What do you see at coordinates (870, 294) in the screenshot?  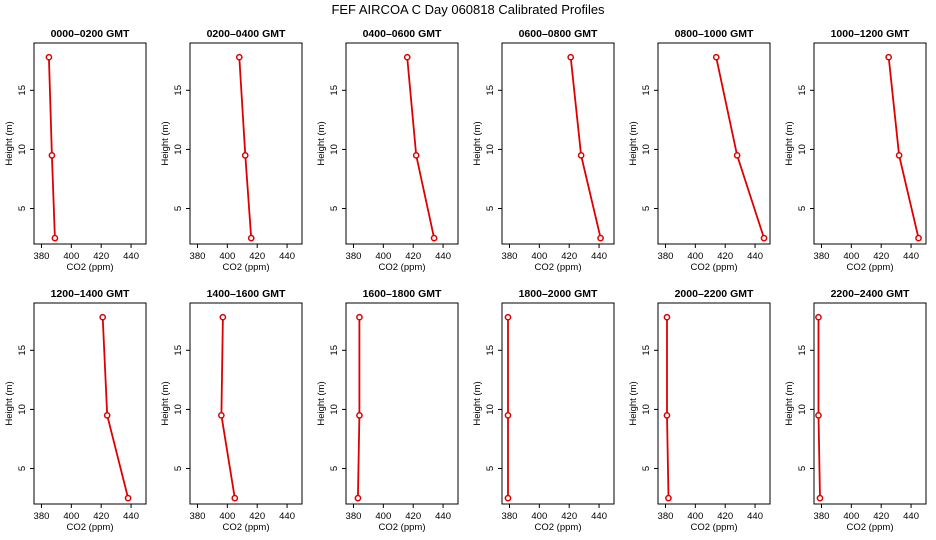 I see `panel-title: 2200–2400 GMT` at bounding box center [870, 294].